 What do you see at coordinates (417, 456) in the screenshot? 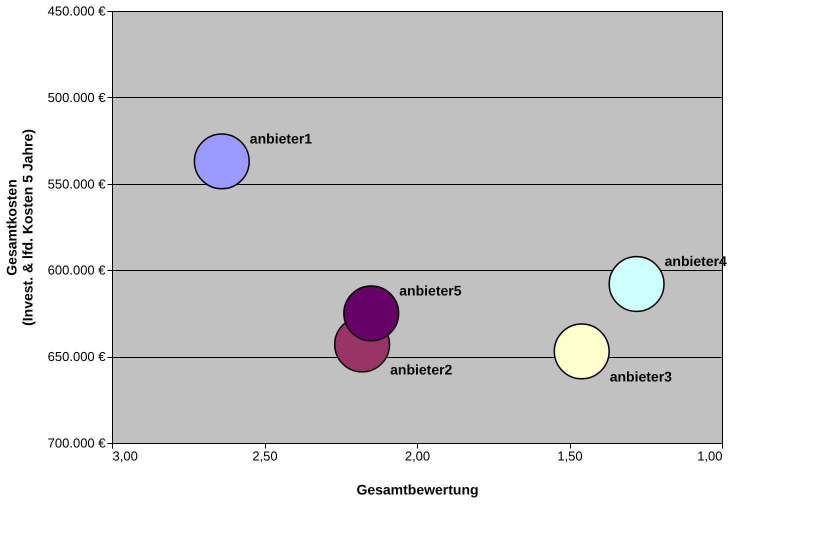
I see `x-tick-label: 2,00` at bounding box center [417, 456].